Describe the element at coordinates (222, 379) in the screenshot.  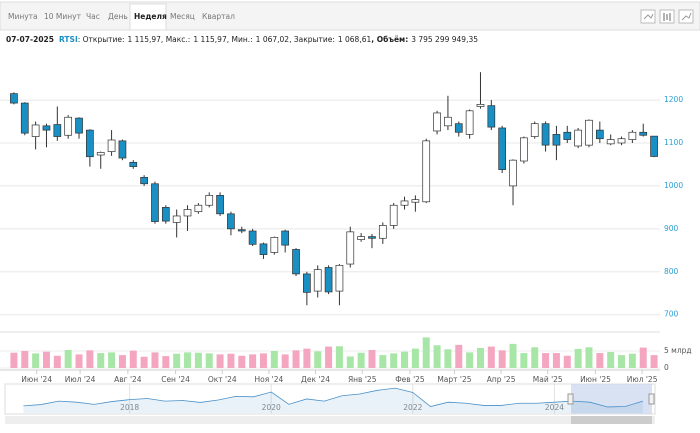
I see `x-tick-label: Окт '24` at that location.